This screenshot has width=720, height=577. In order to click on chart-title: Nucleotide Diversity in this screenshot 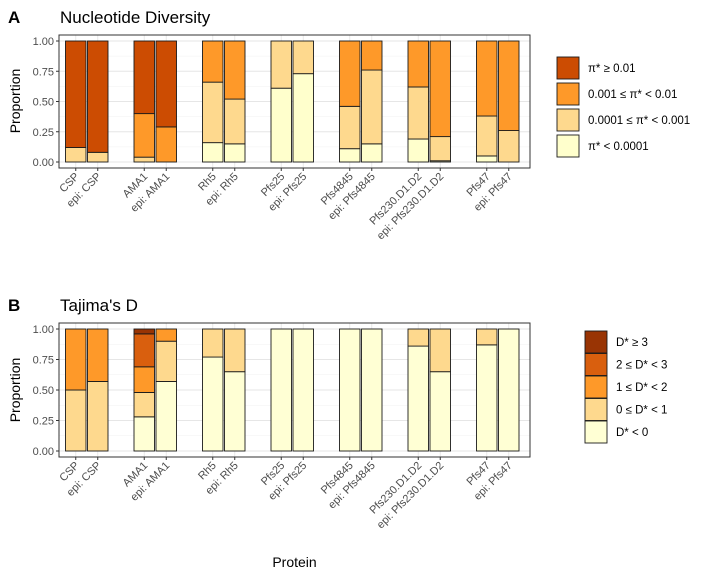, I will do `click(135, 17)`.